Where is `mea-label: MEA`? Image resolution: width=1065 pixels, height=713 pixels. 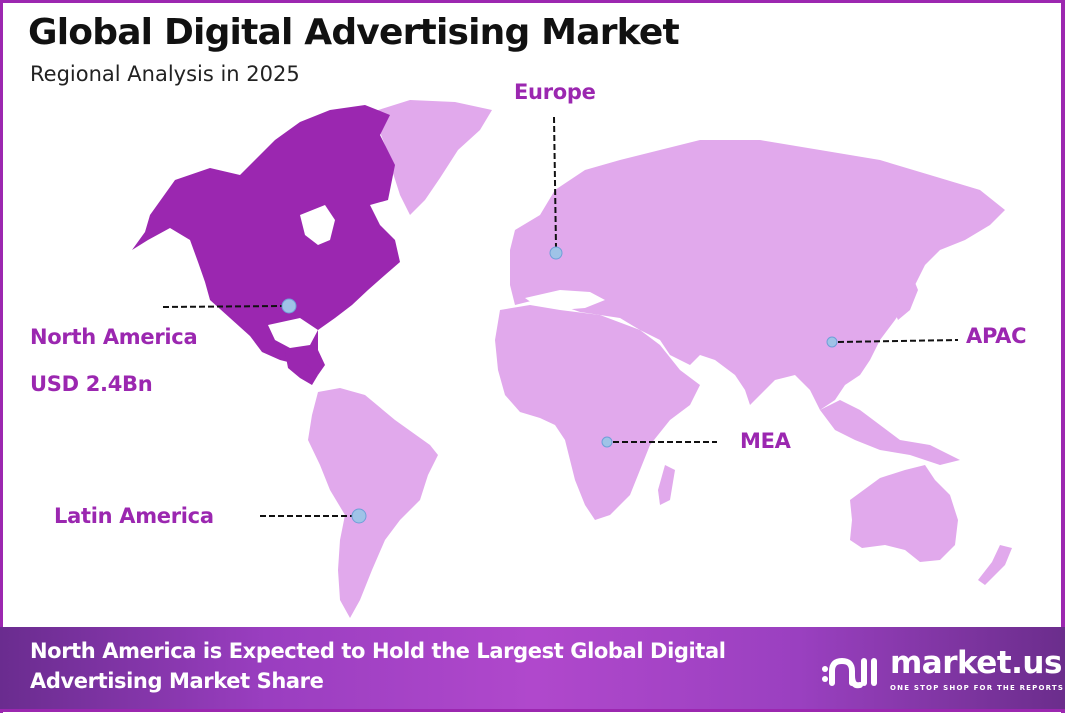
mea-label: MEA is located at coordinates (765, 441).